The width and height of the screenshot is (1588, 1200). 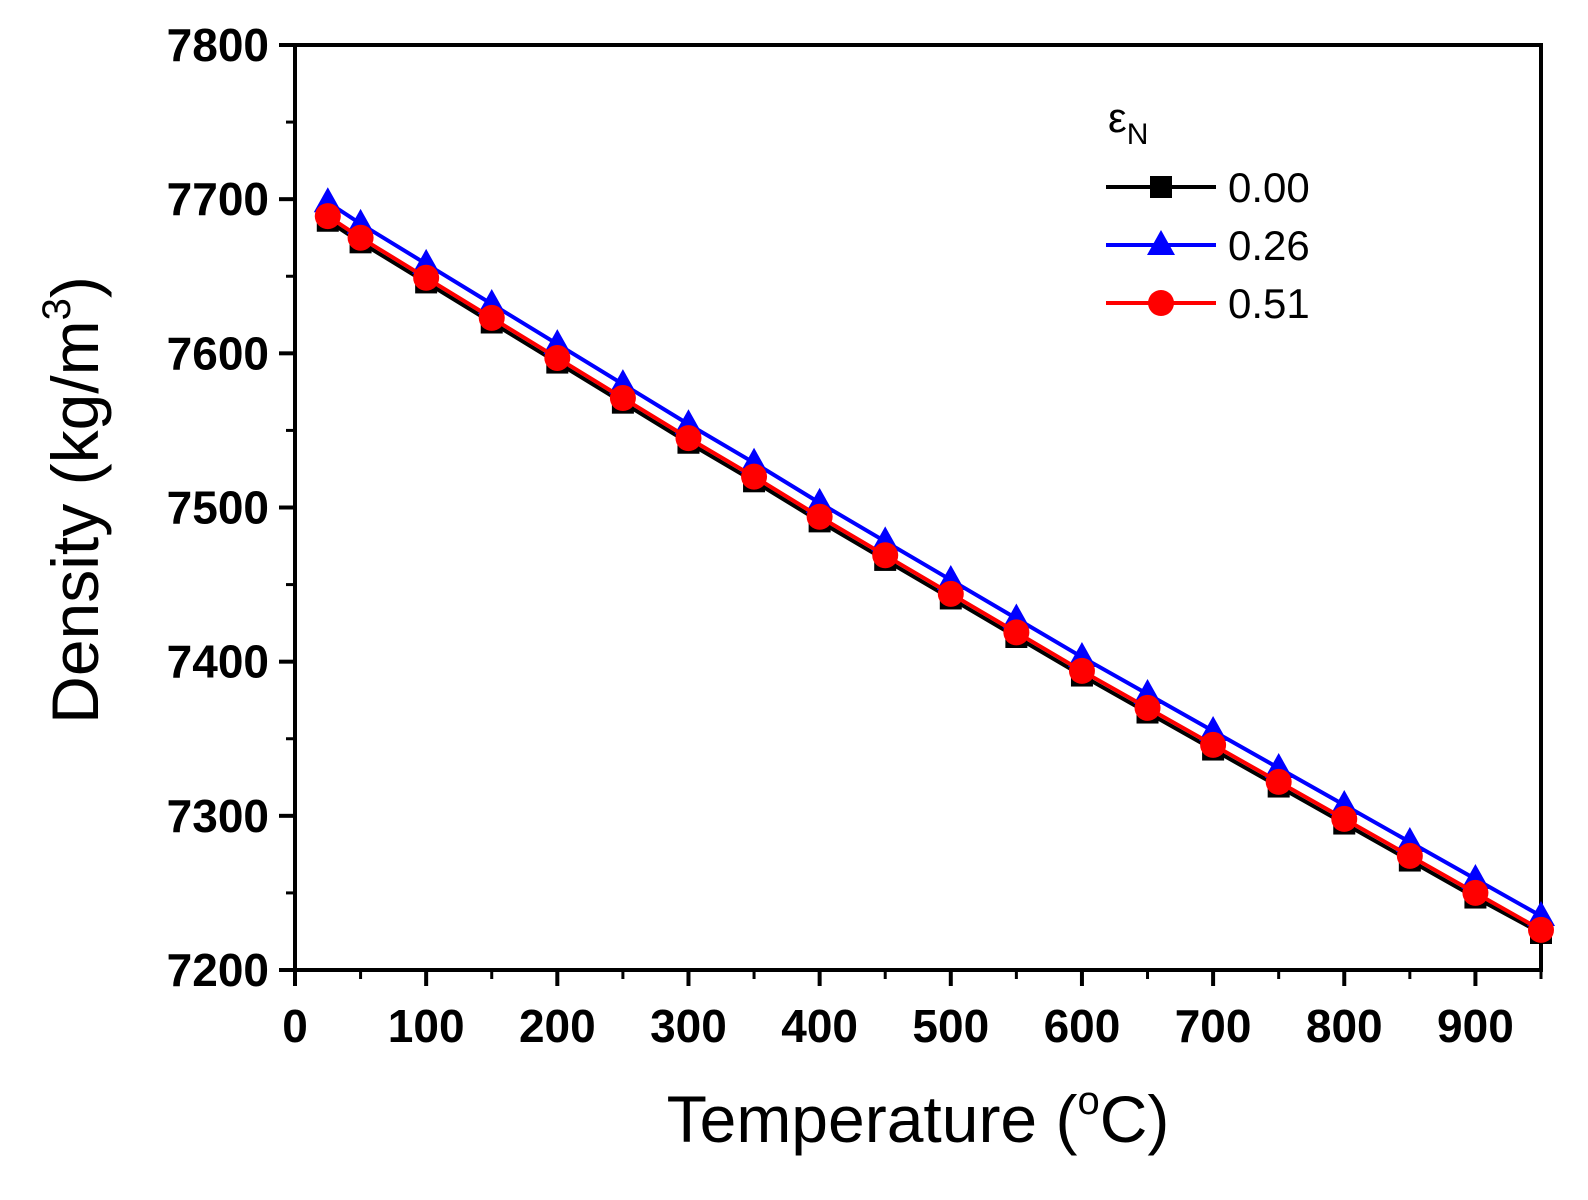 I want to click on x-tick-label: 700, so click(x=1213, y=1026).